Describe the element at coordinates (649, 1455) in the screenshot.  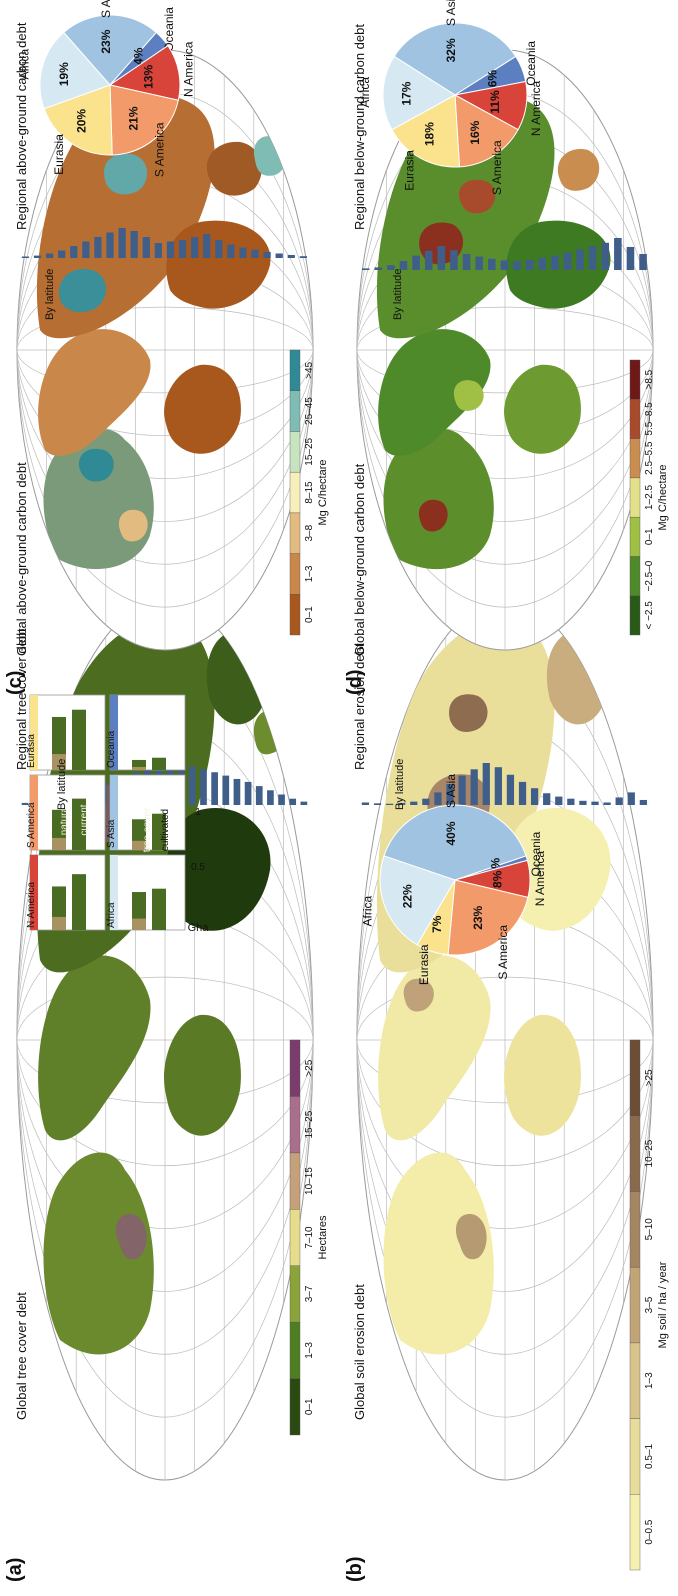
I see `legend-bin-label: 0.5–1` at that location.